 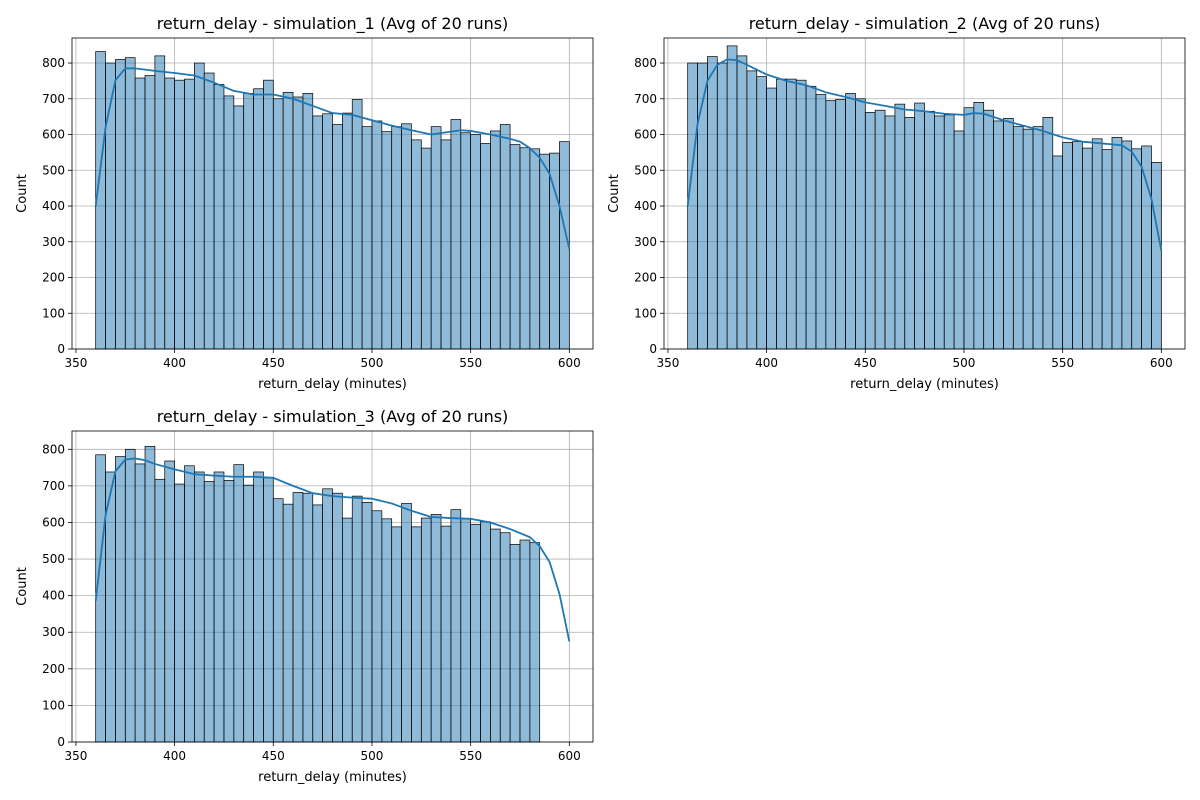 What do you see at coordinates (332, 549) in the screenshot?
I see `kde-line` at bounding box center [332, 549].